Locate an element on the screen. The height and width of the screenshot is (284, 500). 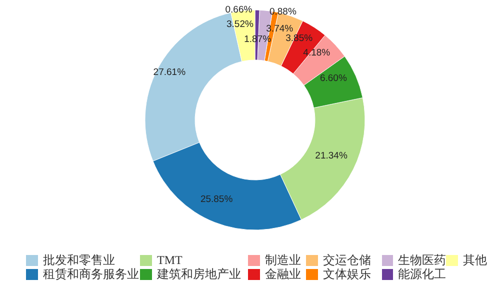
legend-label: 交运仓储 is located at coordinates (347, 260).